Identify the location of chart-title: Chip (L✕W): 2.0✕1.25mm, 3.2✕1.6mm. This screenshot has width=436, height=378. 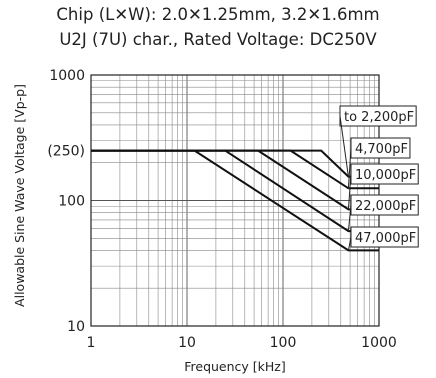
(218, 14).